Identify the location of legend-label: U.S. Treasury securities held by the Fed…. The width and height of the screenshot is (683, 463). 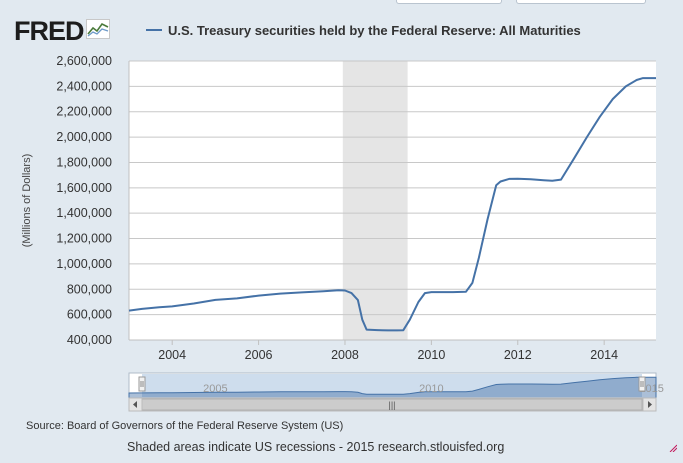
(374, 30).